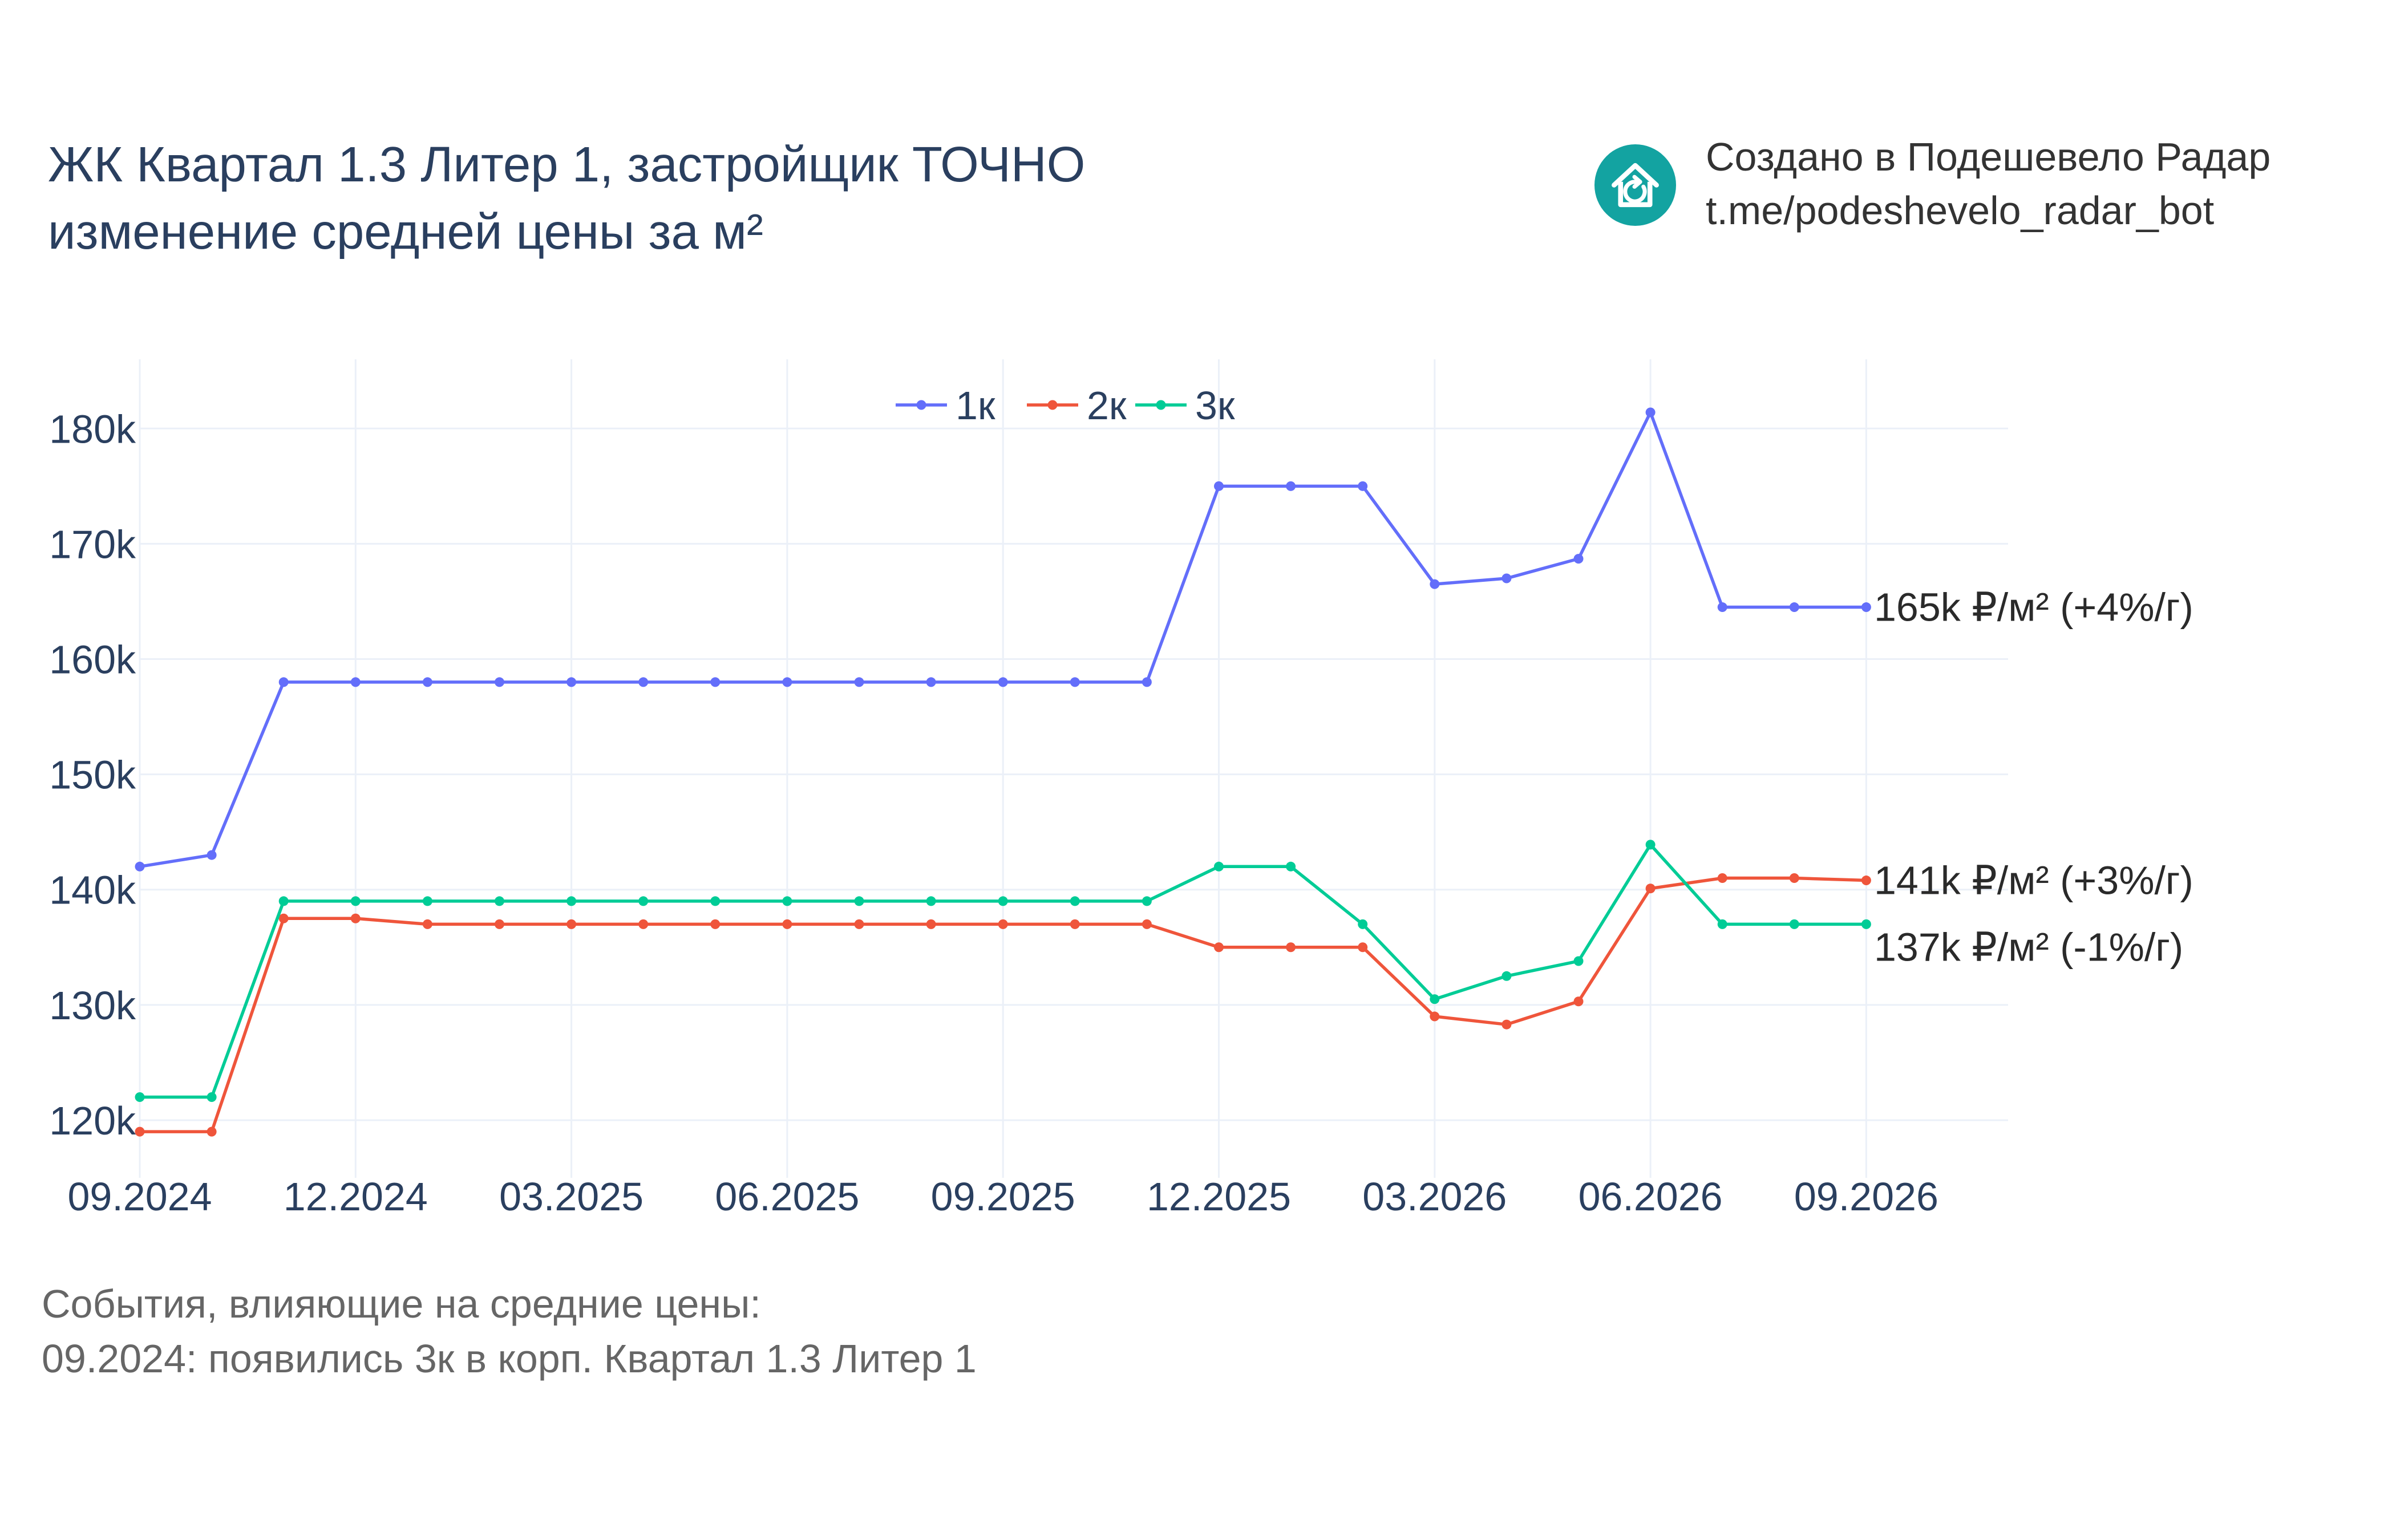 The height and width of the screenshot is (1540, 2396). I want to click on legend-label: 2к, so click(1107, 405).